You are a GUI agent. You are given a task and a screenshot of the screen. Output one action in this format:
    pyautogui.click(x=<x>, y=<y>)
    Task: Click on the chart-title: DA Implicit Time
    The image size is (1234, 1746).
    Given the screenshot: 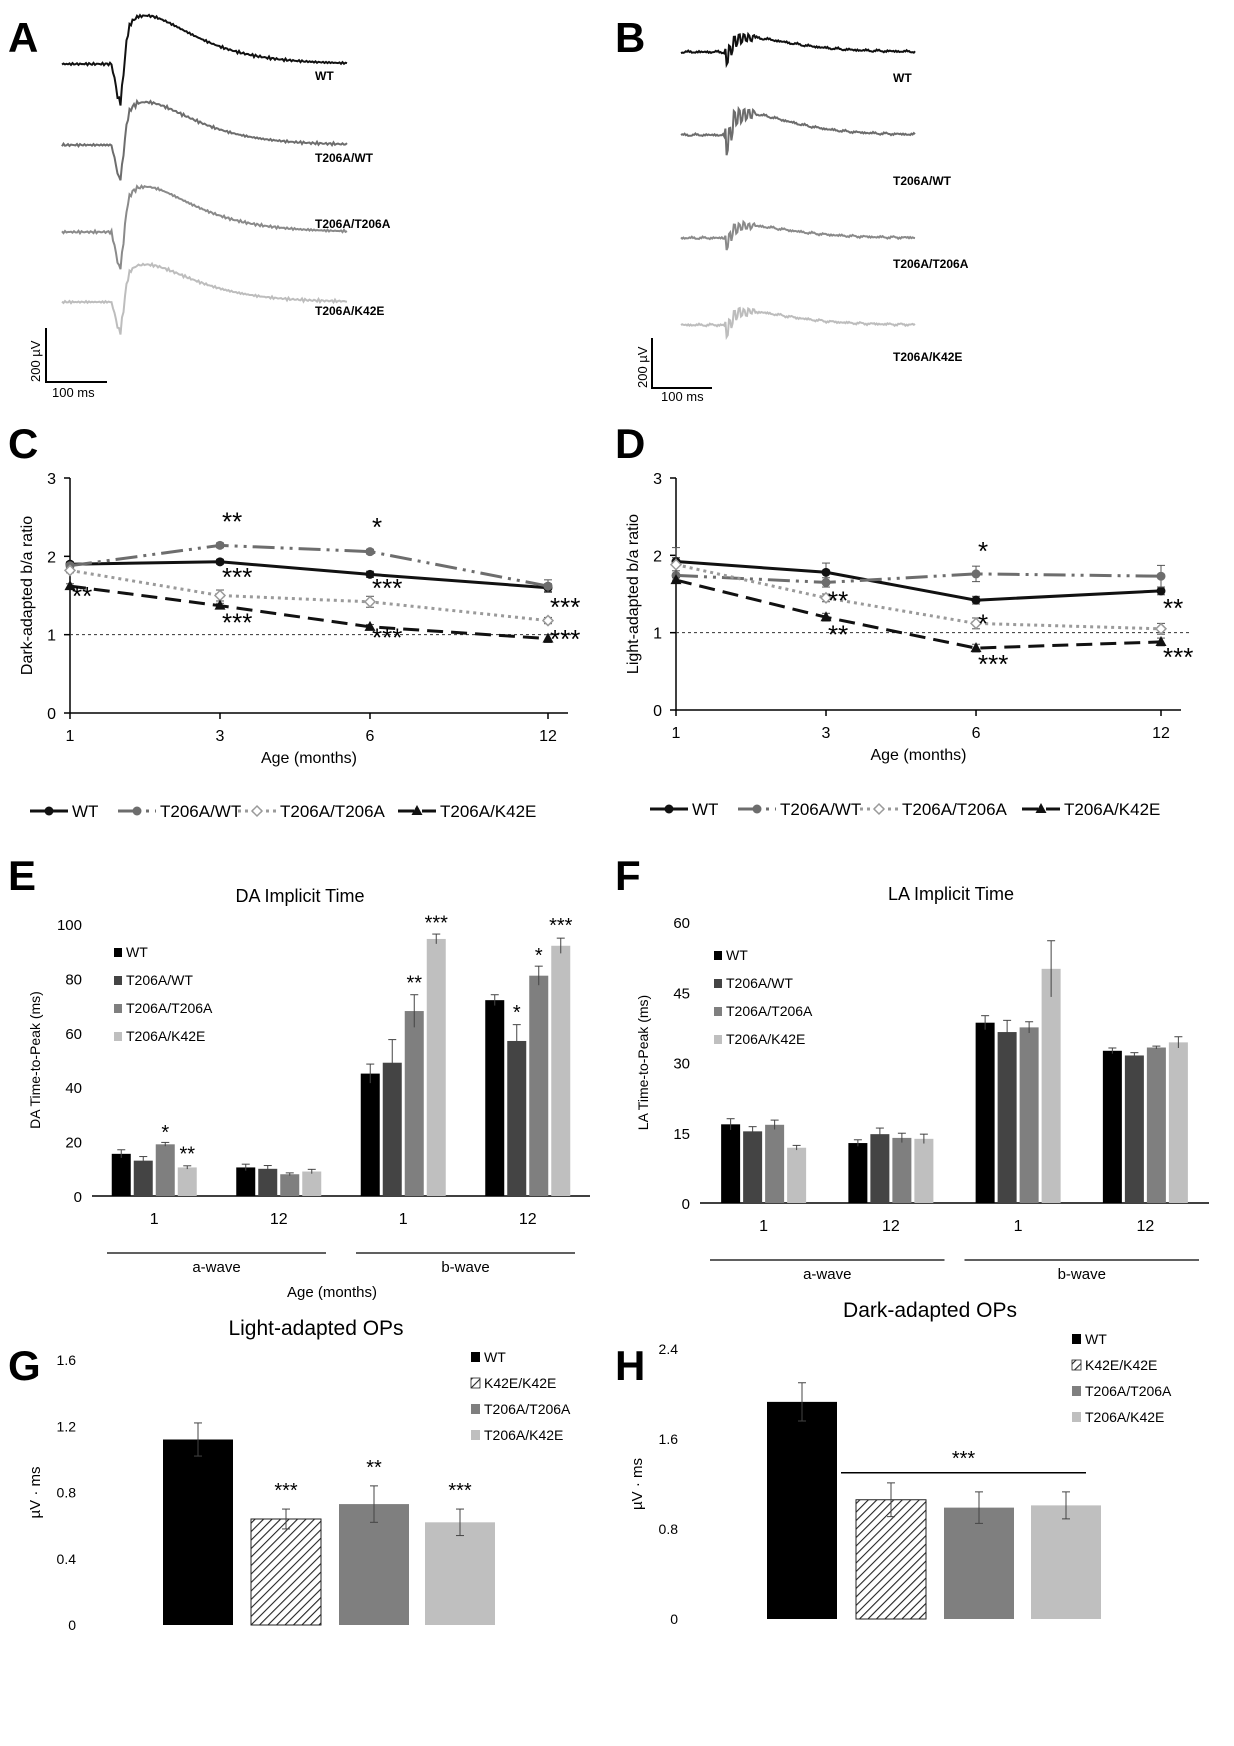 What is the action you would take?
    pyautogui.click(x=299, y=896)
    